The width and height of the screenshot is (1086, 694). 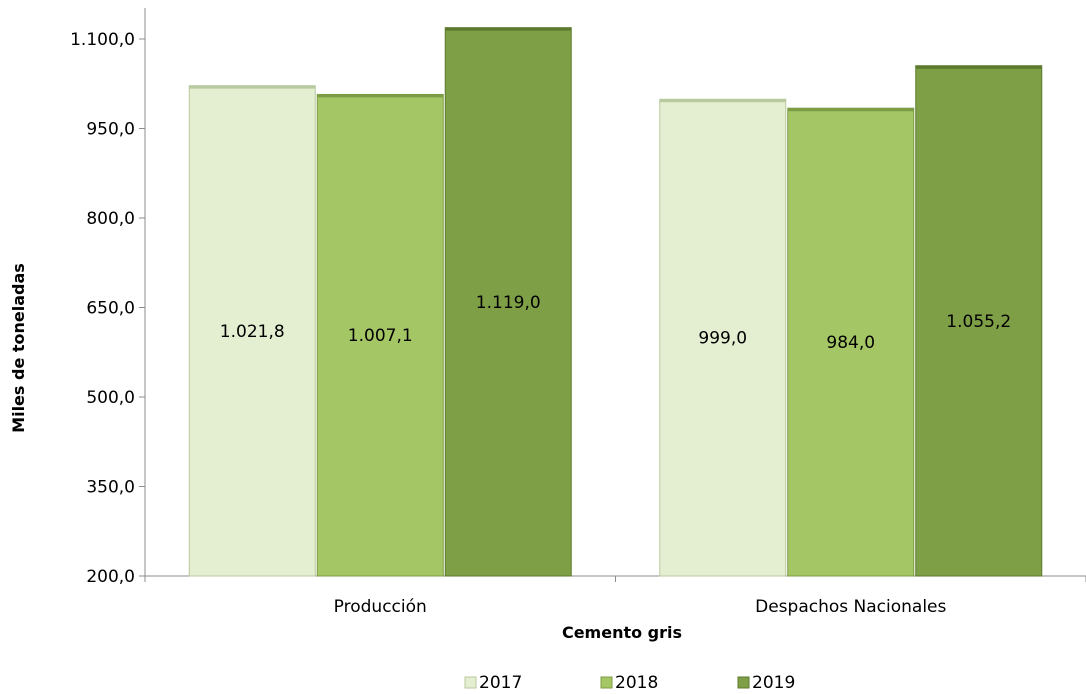 I want to click on data-label: 984,0, so click(x=850, y=343).